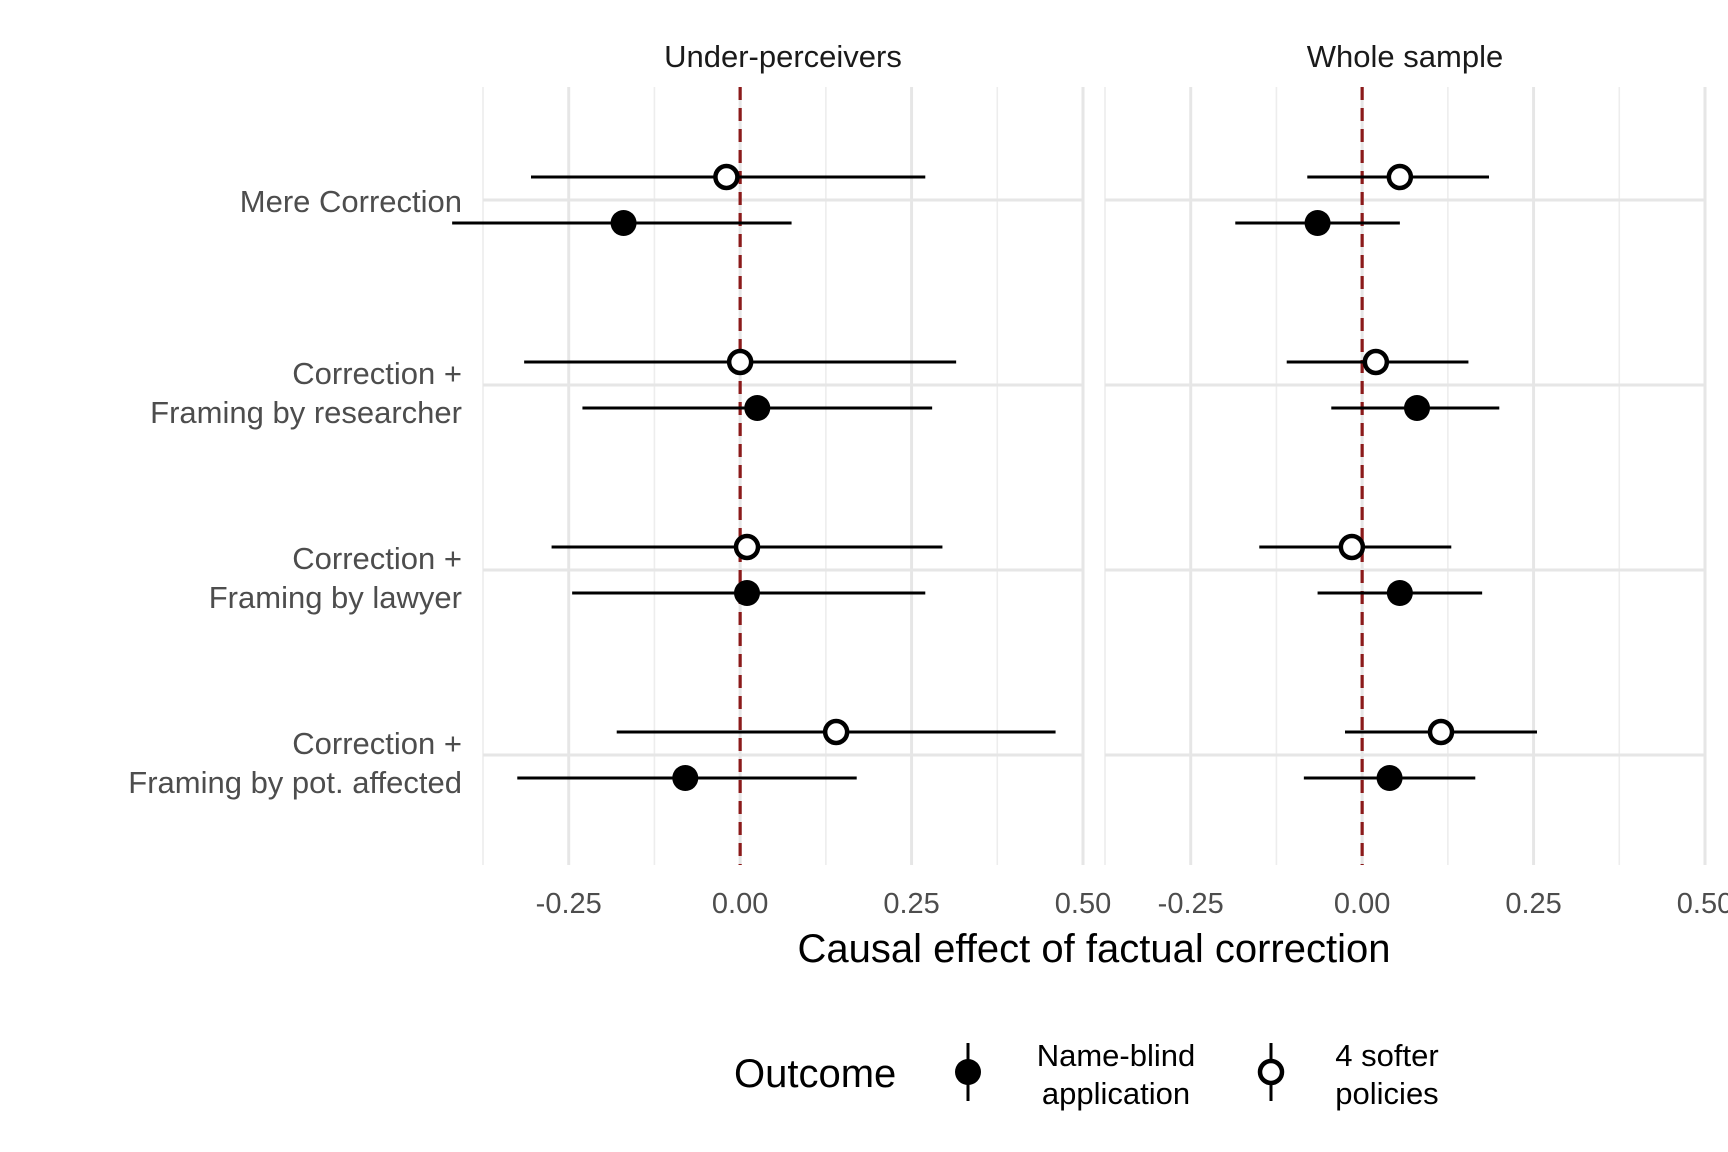 The height and width of the screenshot is (1152, 1728). I want to click on panel-title: Under-perceivers, so click(783, 56).